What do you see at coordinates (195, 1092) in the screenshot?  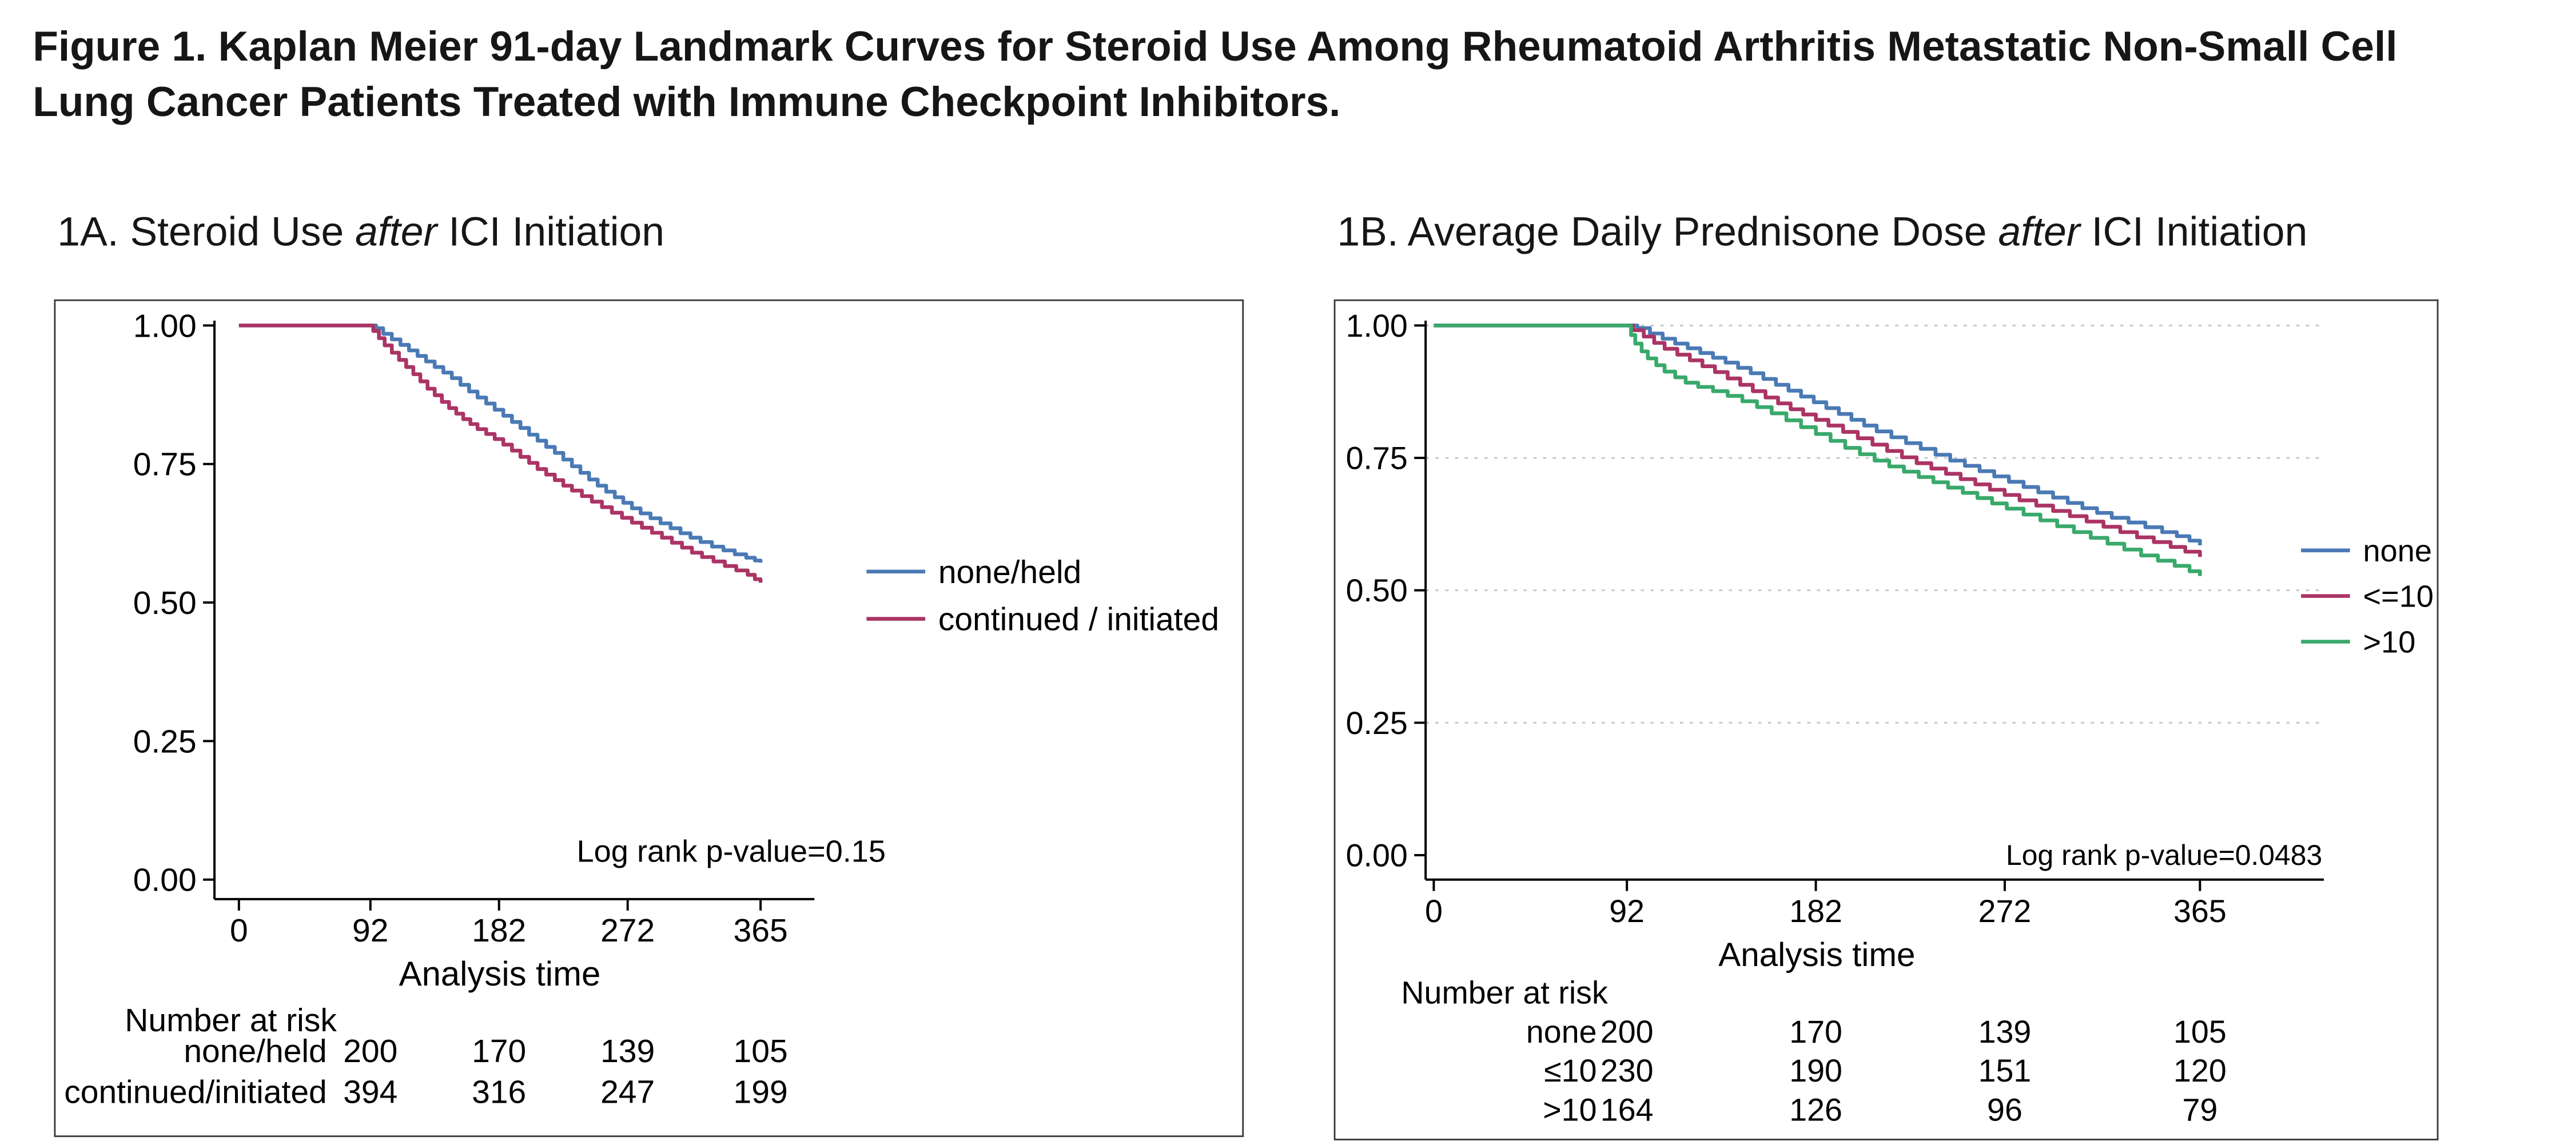 I see `risk-row-label-continued-initiated: continued/initiated` at bounding box center [195, 1092].